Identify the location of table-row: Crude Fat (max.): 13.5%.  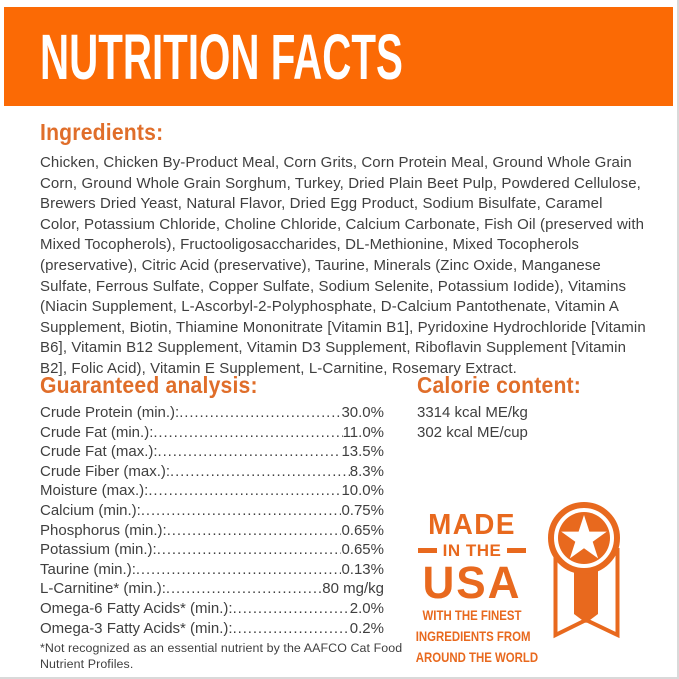
(212, 452).